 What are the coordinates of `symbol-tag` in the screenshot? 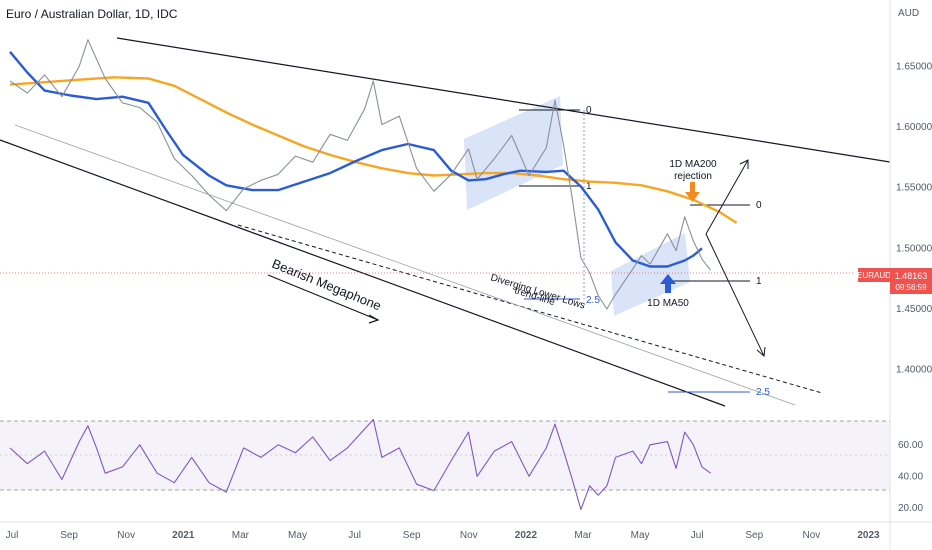 It's located at (874, 275).